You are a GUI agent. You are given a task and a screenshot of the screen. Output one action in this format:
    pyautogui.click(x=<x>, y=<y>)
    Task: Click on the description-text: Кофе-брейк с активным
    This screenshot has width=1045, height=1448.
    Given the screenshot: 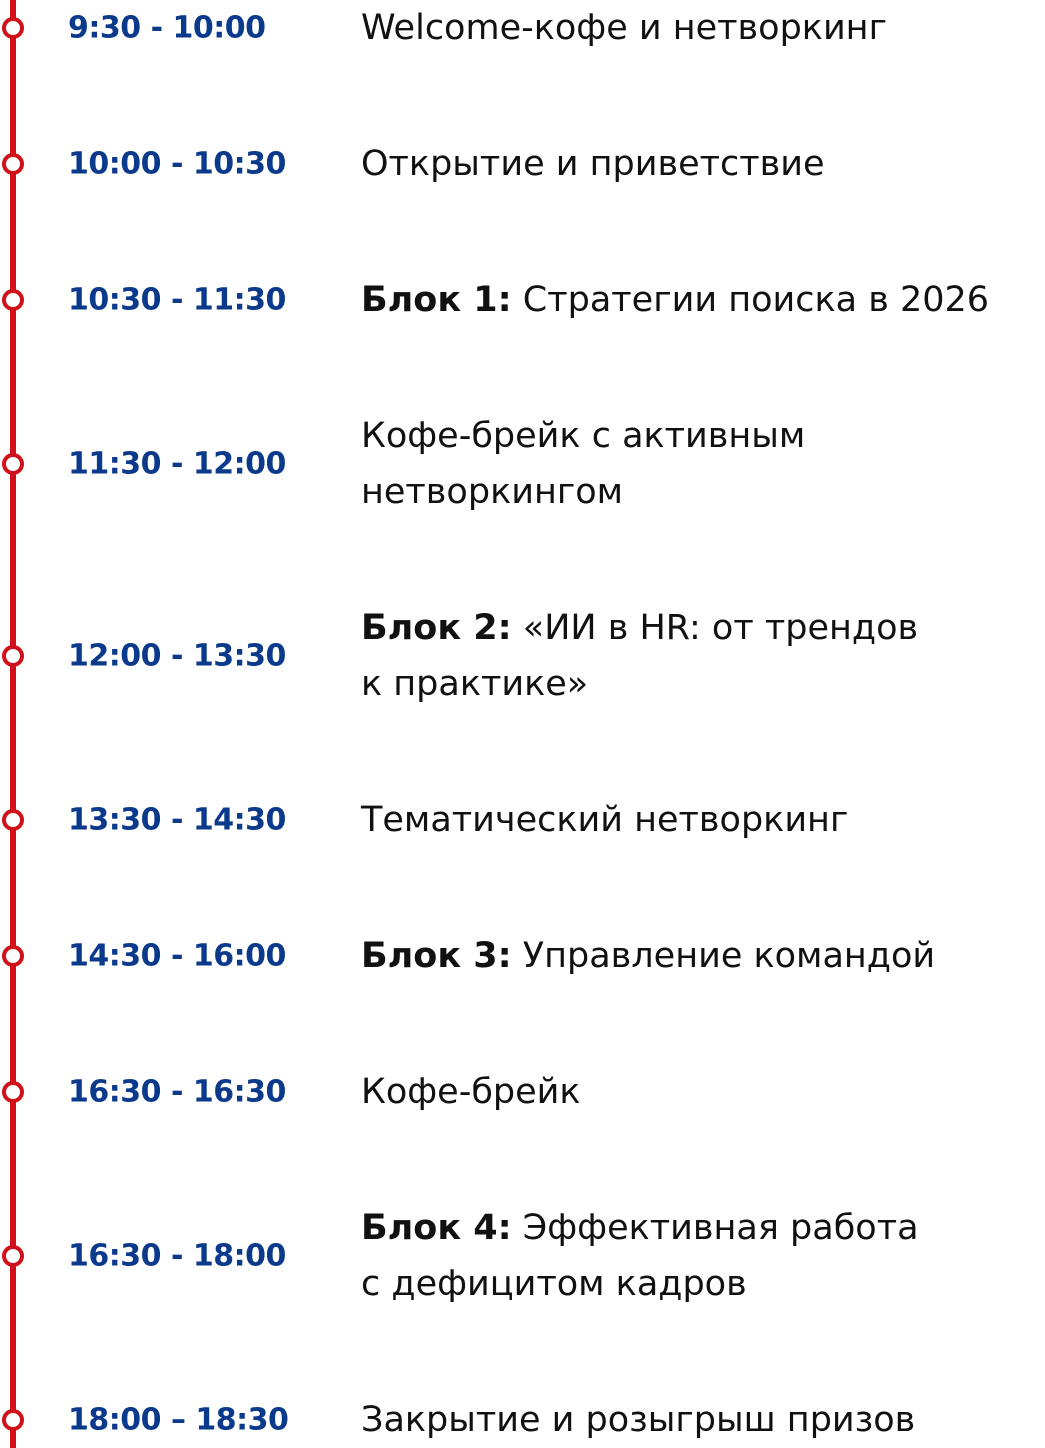 What is the action you would take?
    pyautogui.click(x=583, y=436)
    